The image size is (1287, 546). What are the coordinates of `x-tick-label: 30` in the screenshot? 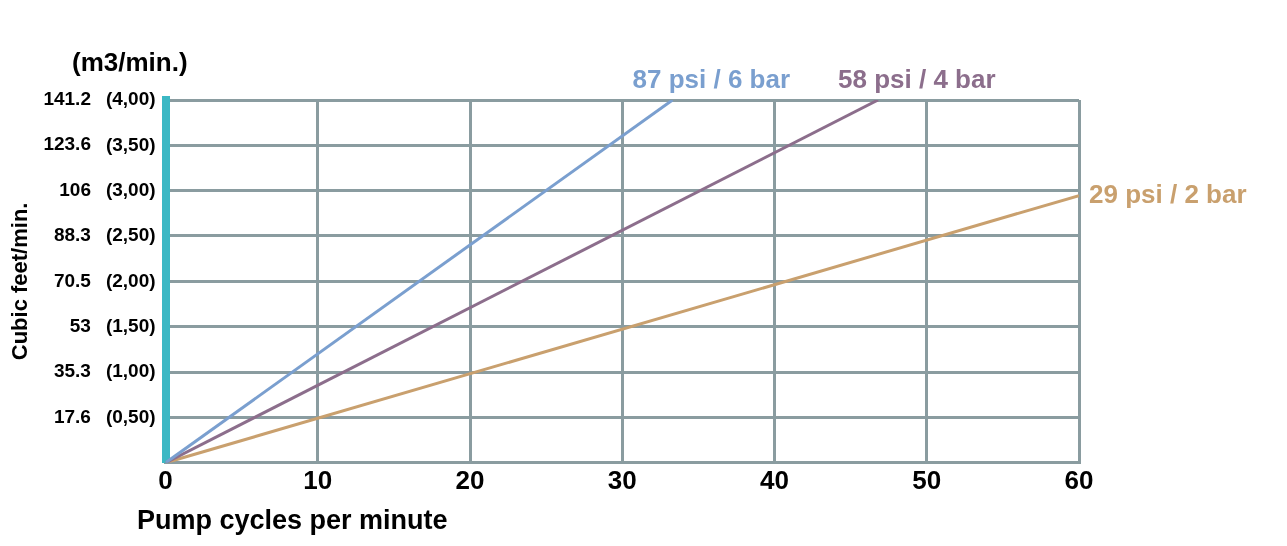 It's located at (622, 479).